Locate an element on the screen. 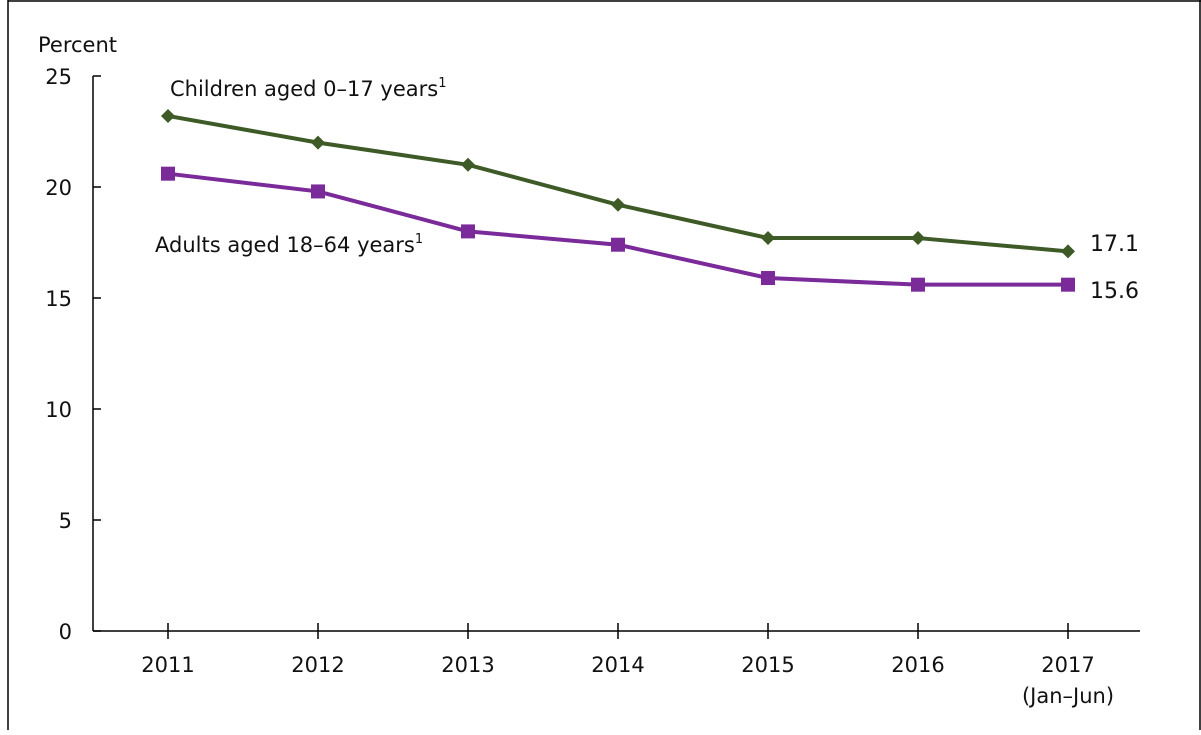 The image size is (1201, 735). x-ticks: 2011 2012 2013 2014 2015 2016 2017 (Jan–Jun) is located at coordinates (627, 665).